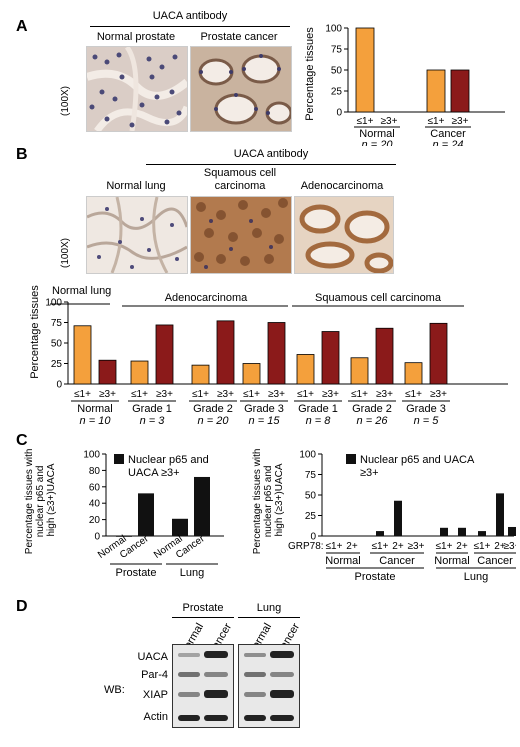 Image resolution: width=520 pixels, height=747 pixels. Describe the element at coordinates (189, 674) in the screenshot. I see `band-par4-prostate-normal` at that location.